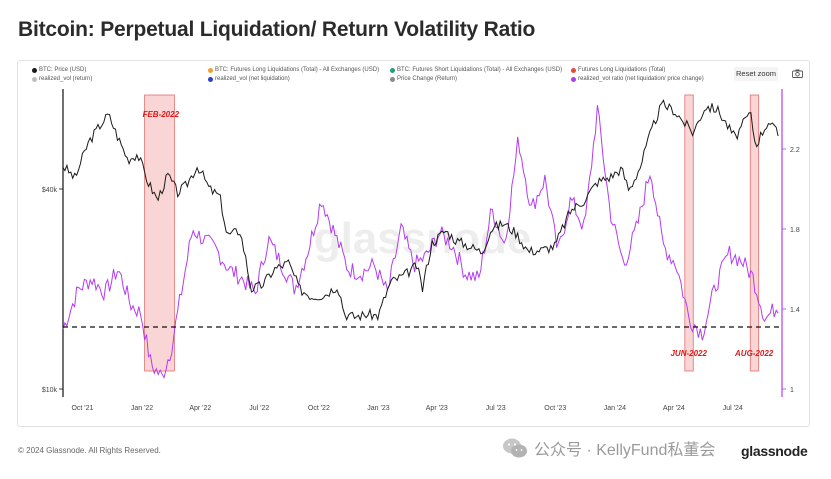 This screenshot has width=831, height=479. Describe the element at coordinates (319, 408) in the screenshot. I see `x-tick-label: Oct '22` at that location.